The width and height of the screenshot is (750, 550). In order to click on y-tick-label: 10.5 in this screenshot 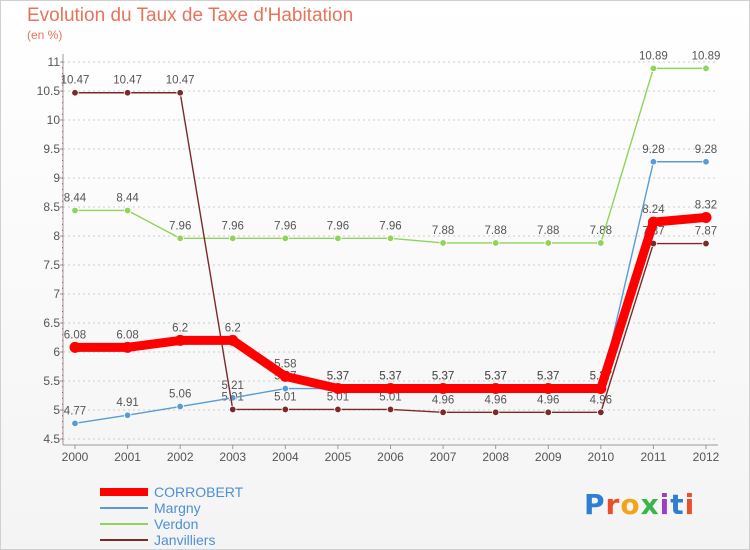, I will do `click(49, 91)`.